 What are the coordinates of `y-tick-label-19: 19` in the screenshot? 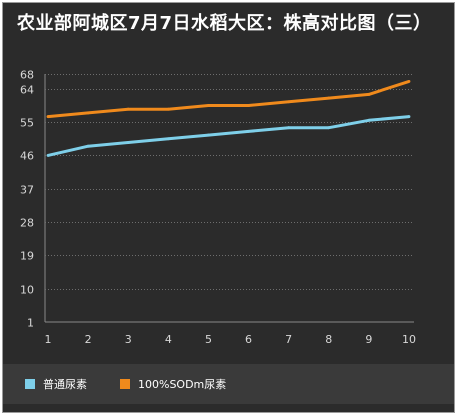 It's located at (27, 256).